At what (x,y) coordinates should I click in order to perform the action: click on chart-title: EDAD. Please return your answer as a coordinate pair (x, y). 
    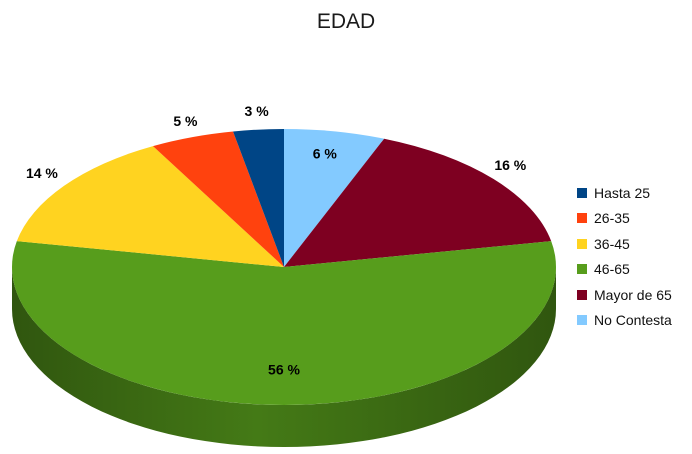
    Looking at the image, I should click on (346, 21).